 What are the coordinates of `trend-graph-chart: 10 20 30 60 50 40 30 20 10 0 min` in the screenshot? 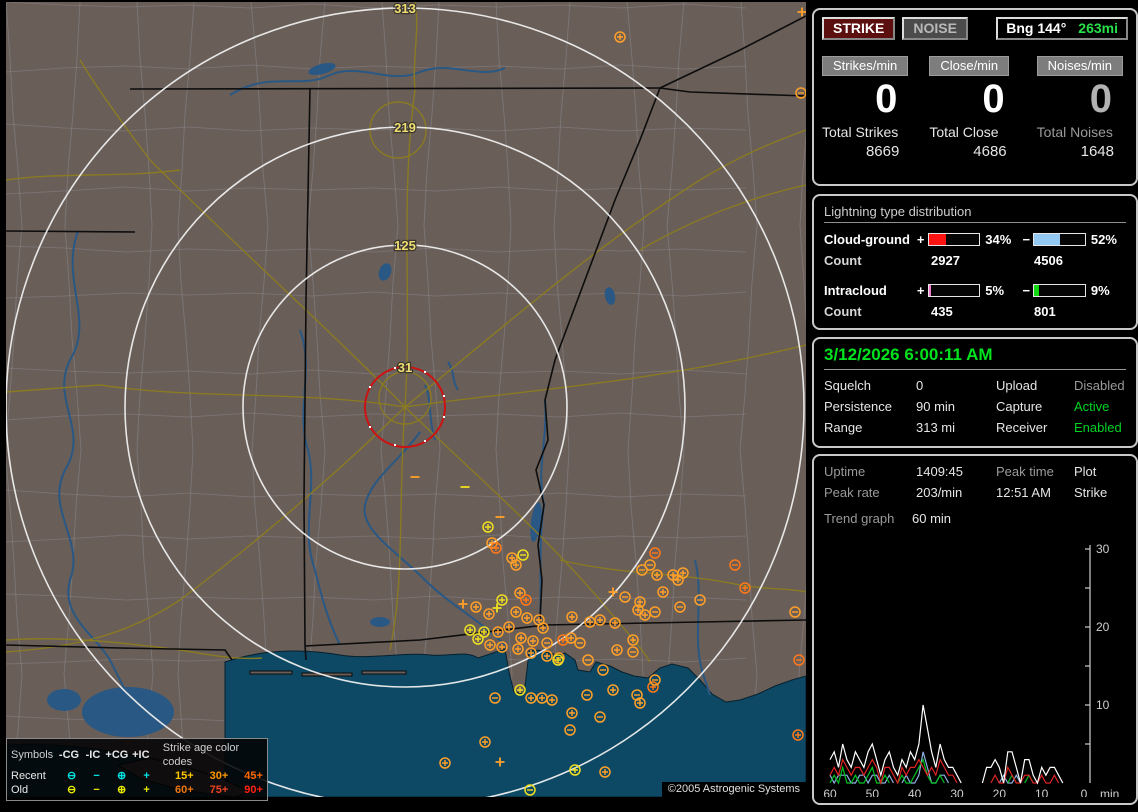 It's located at (971, 669).